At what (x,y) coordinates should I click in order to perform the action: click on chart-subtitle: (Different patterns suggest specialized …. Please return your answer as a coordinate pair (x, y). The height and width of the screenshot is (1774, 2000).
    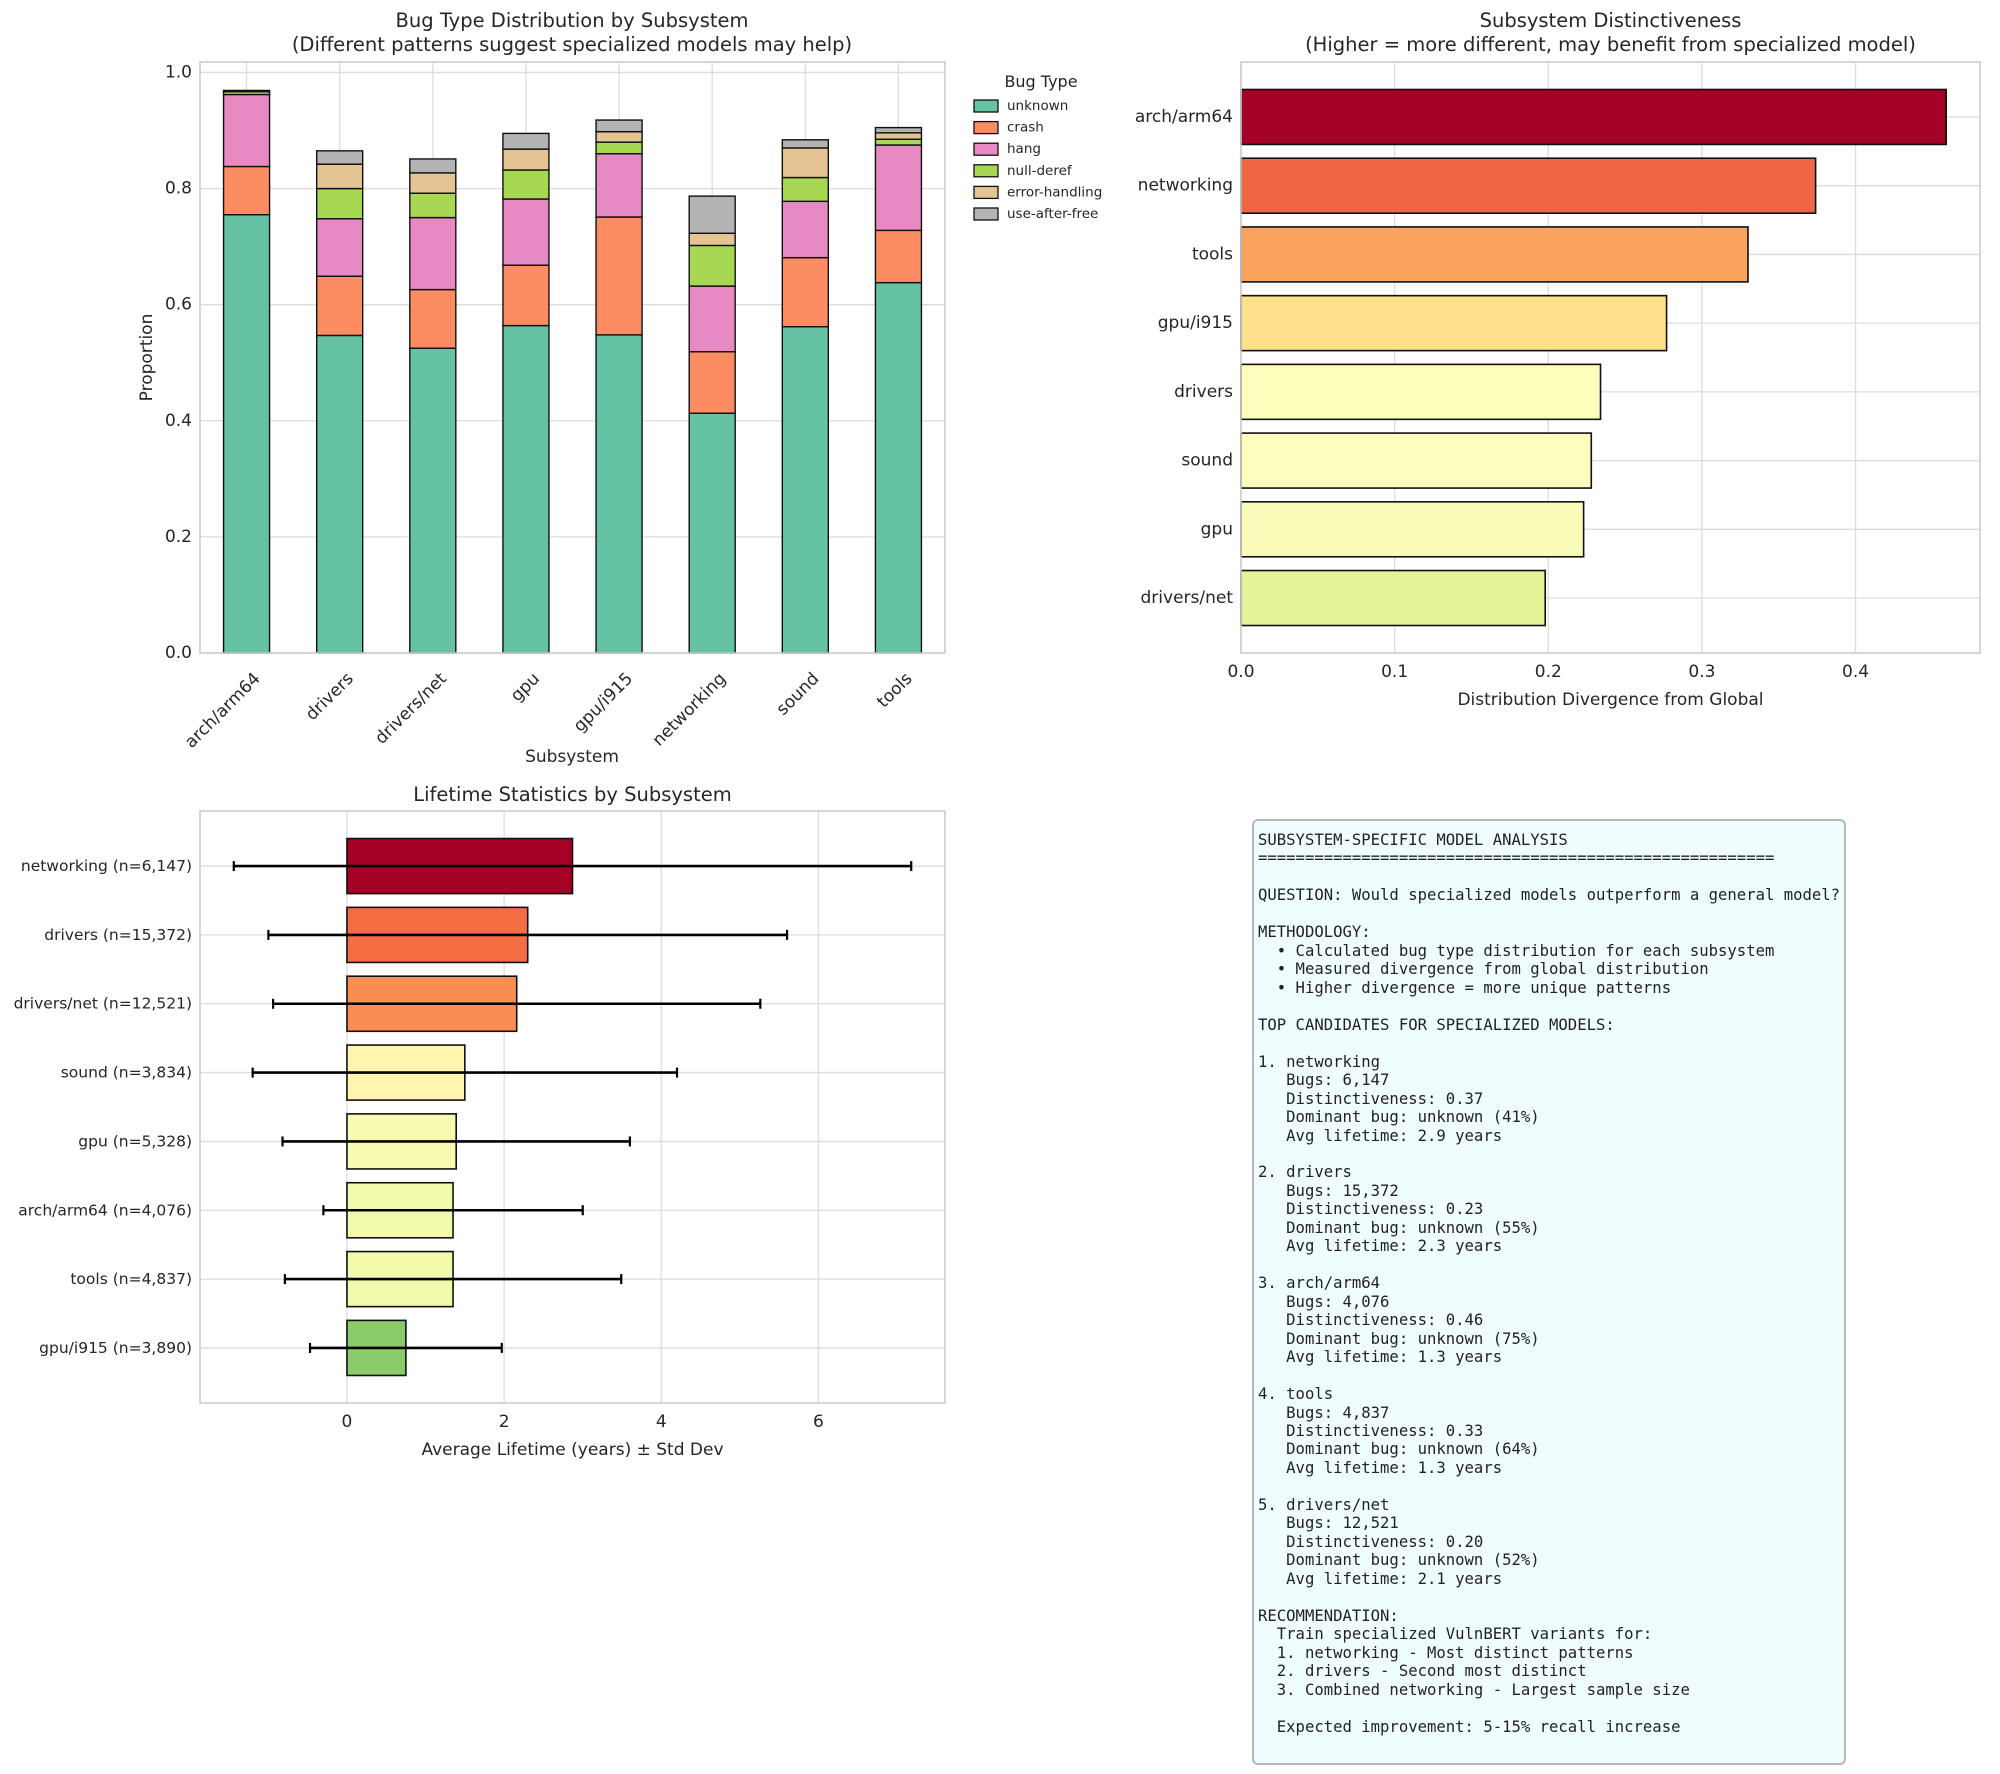
    Looking at the image, I should click on (572, 44).